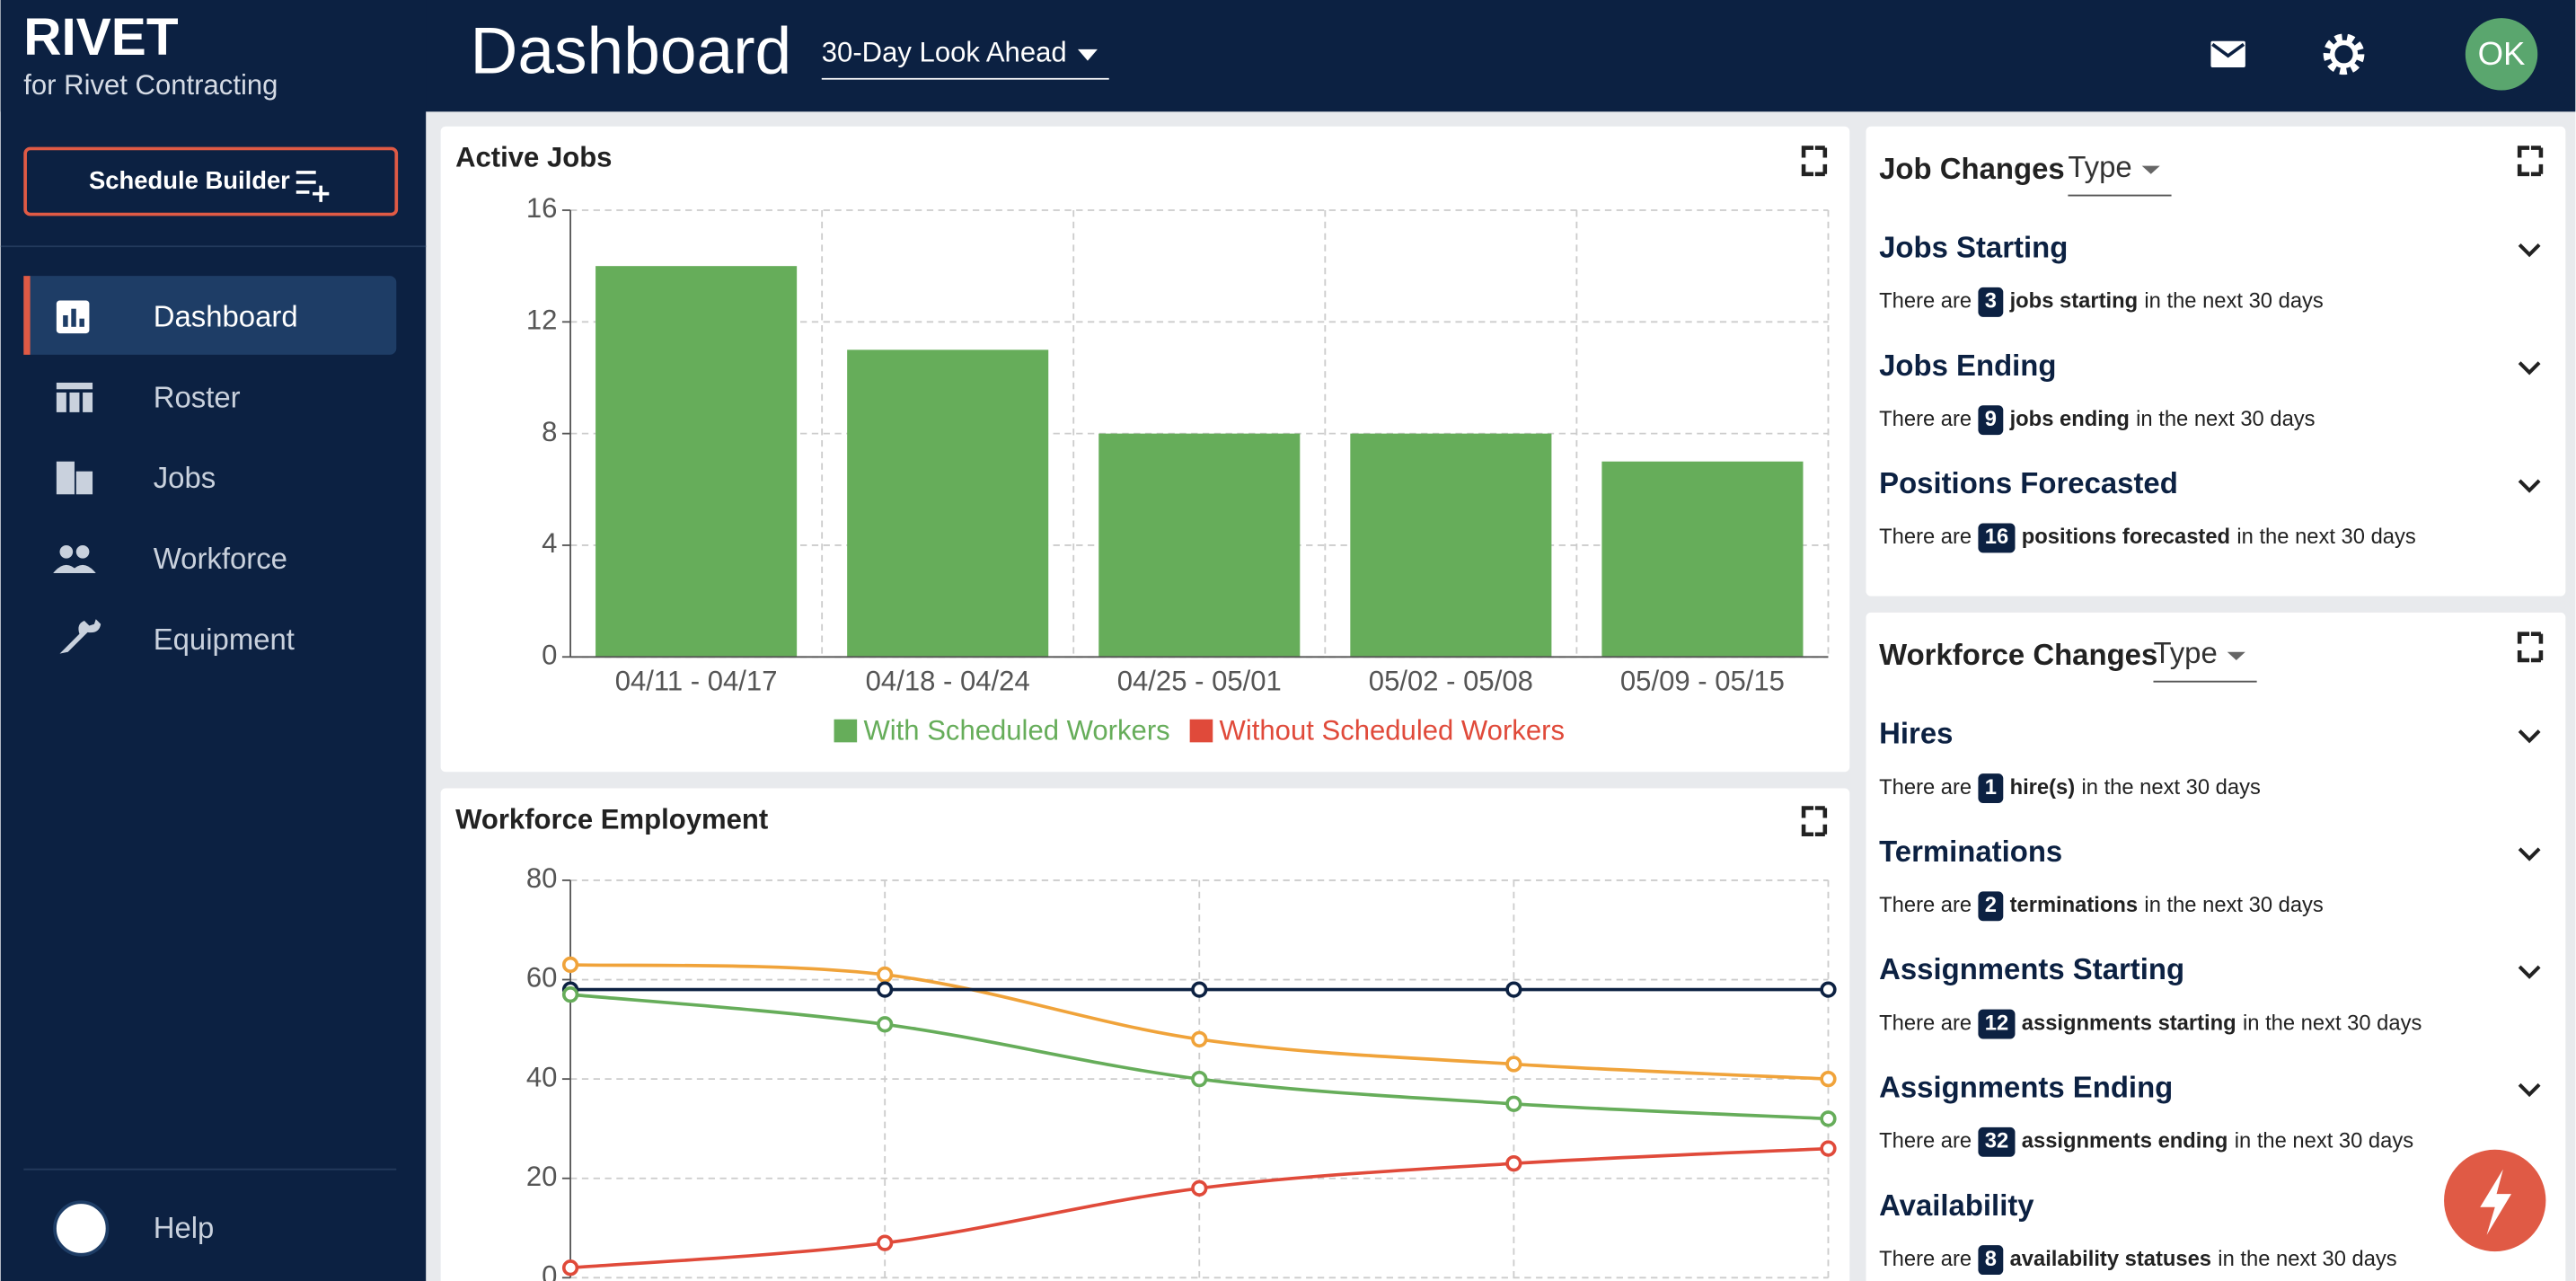 This screenshot has height=1281, width=2576. I want to click on count: 2, so click(1991, 905).